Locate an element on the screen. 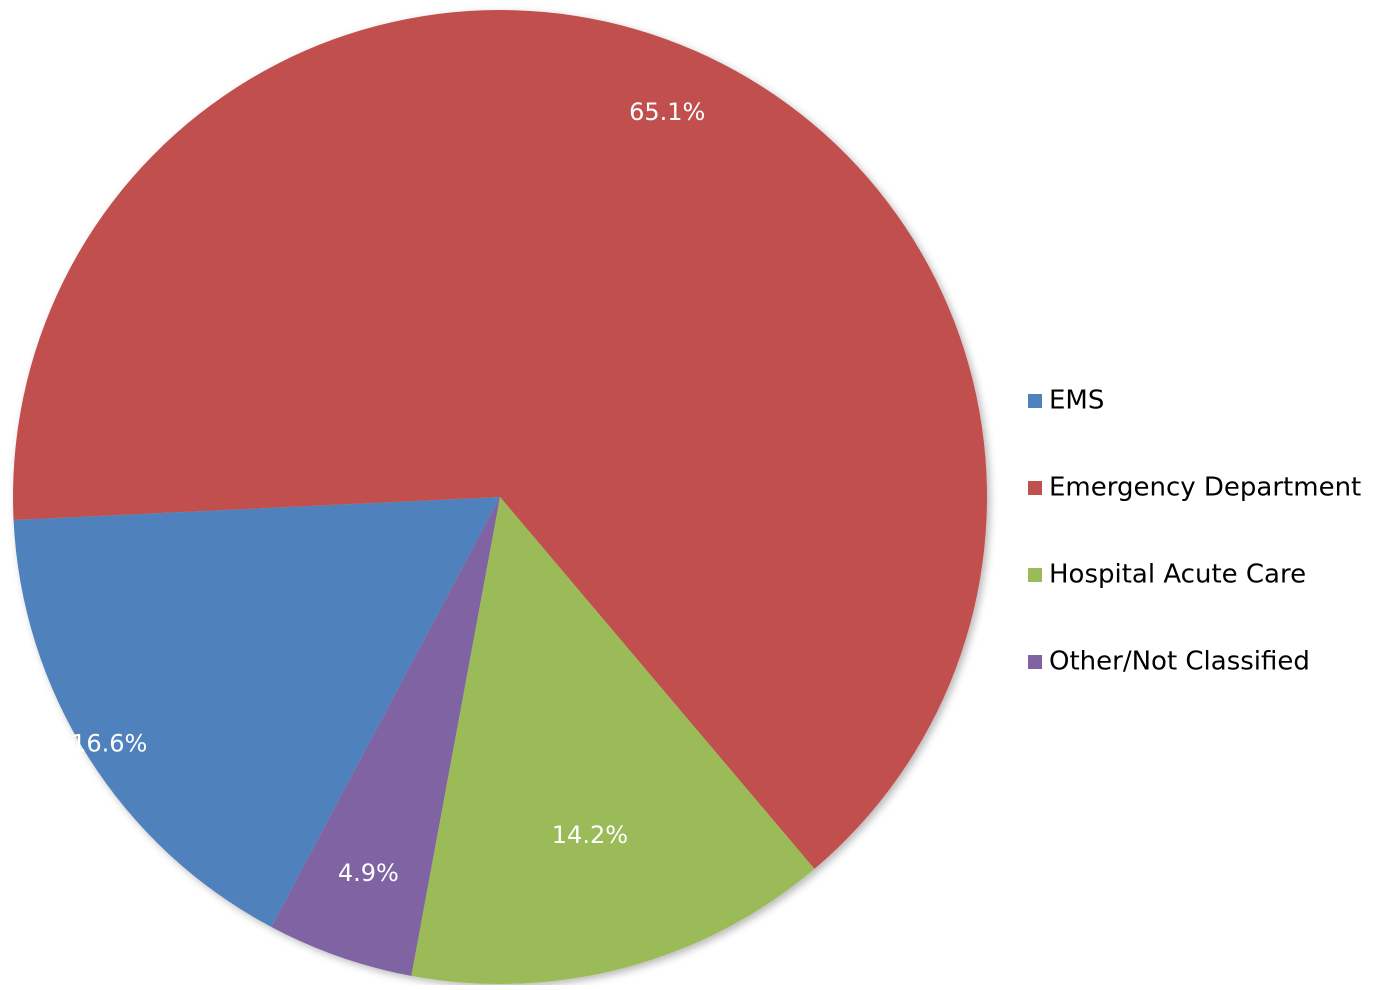 The height and width of the screenshot is (990, 1381). legend-entry-ems: EMS is located at coordinates (1066, 401).